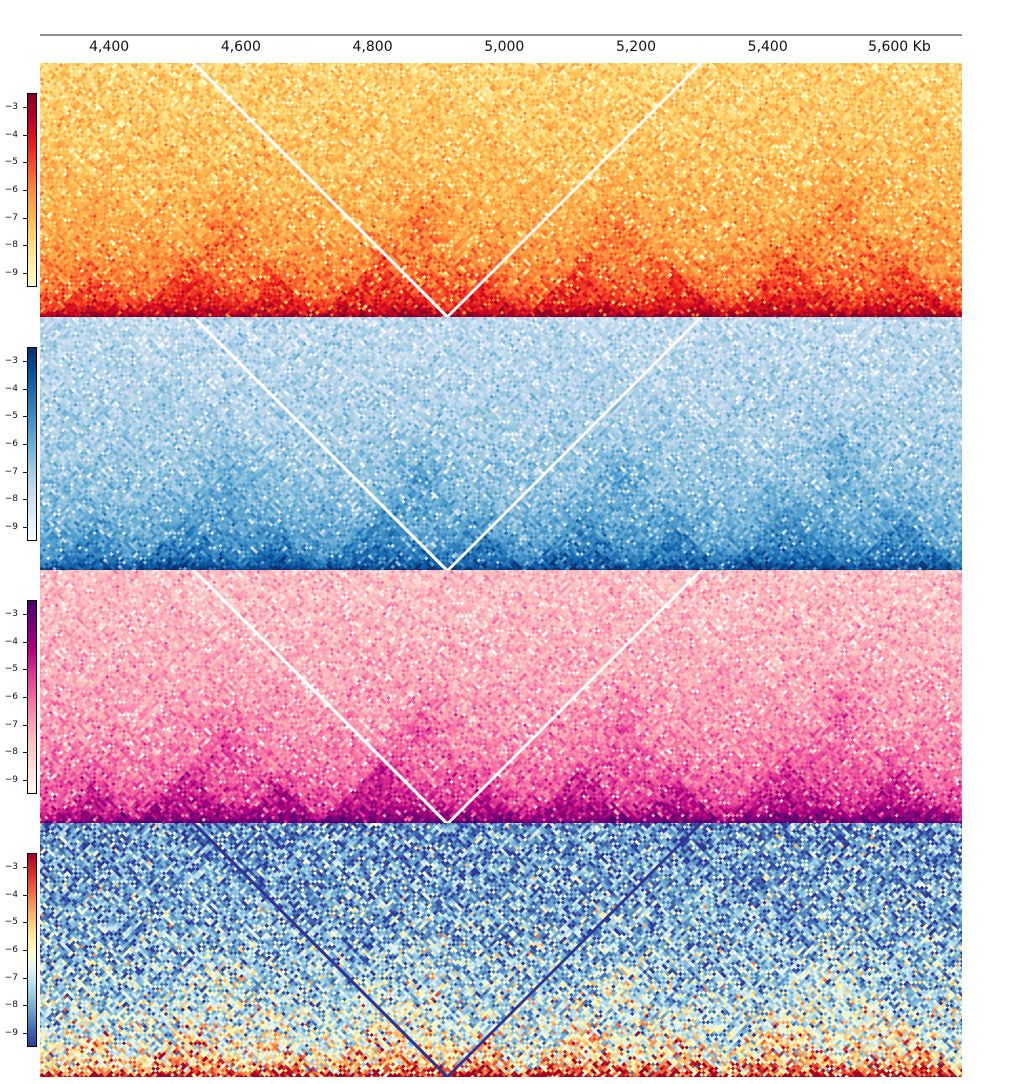 This screenshot has height=1084, width=1031. What do you see at coordinates (768, 47) in the screenshot?
I see `x-tick-label: 5,400` at bounding box center [768, 47].